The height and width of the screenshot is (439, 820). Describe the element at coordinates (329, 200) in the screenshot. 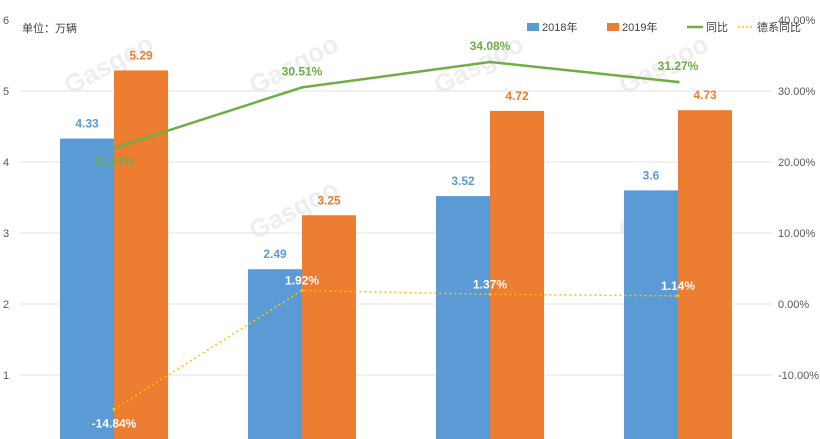

I see `bar-label-1-1: 3.25` at that location.